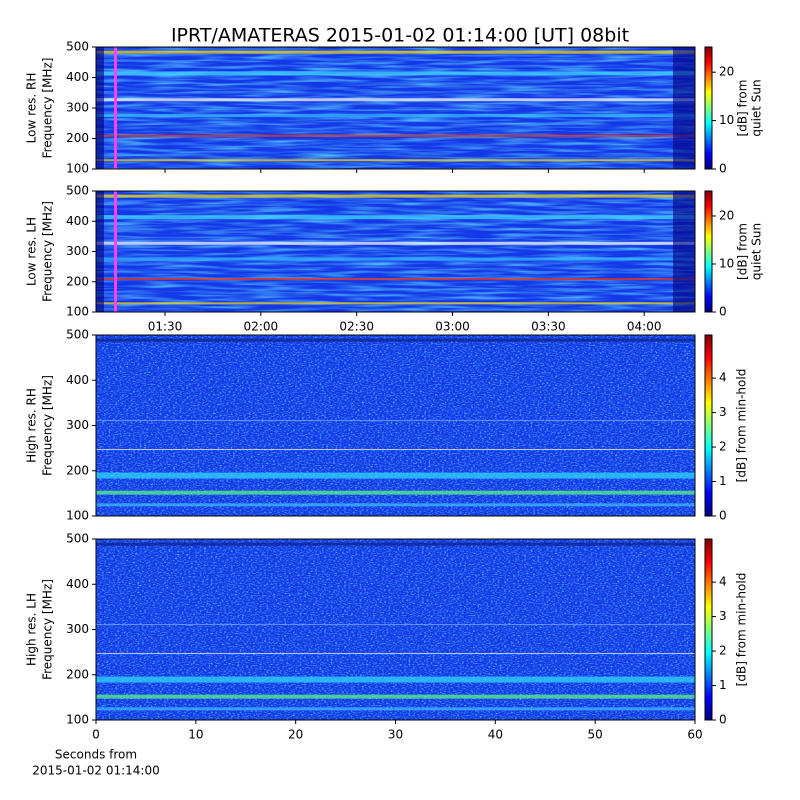 Image resolution: width=800 pixels, height=800 pixels. Describe the element at coordinates (32, 629) in the screenshot. I see `y-axis-label: High res. LH` at that location.